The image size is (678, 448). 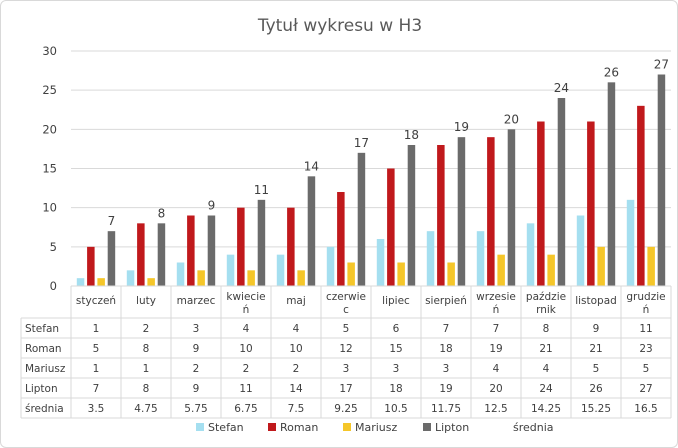 I want to click on category-label: paździe rnik, so click(x=546, y=303).